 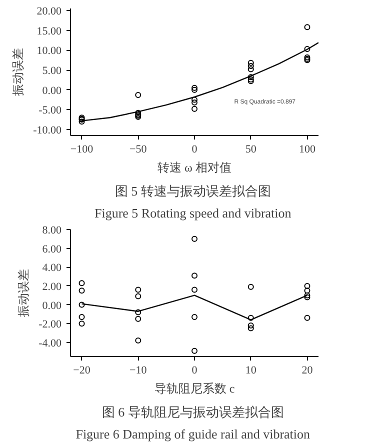 What do you see at coordinates (52, 230) in the screenshot?
I see `y-tick-label: 8.00` at bounding box center [52, 230].